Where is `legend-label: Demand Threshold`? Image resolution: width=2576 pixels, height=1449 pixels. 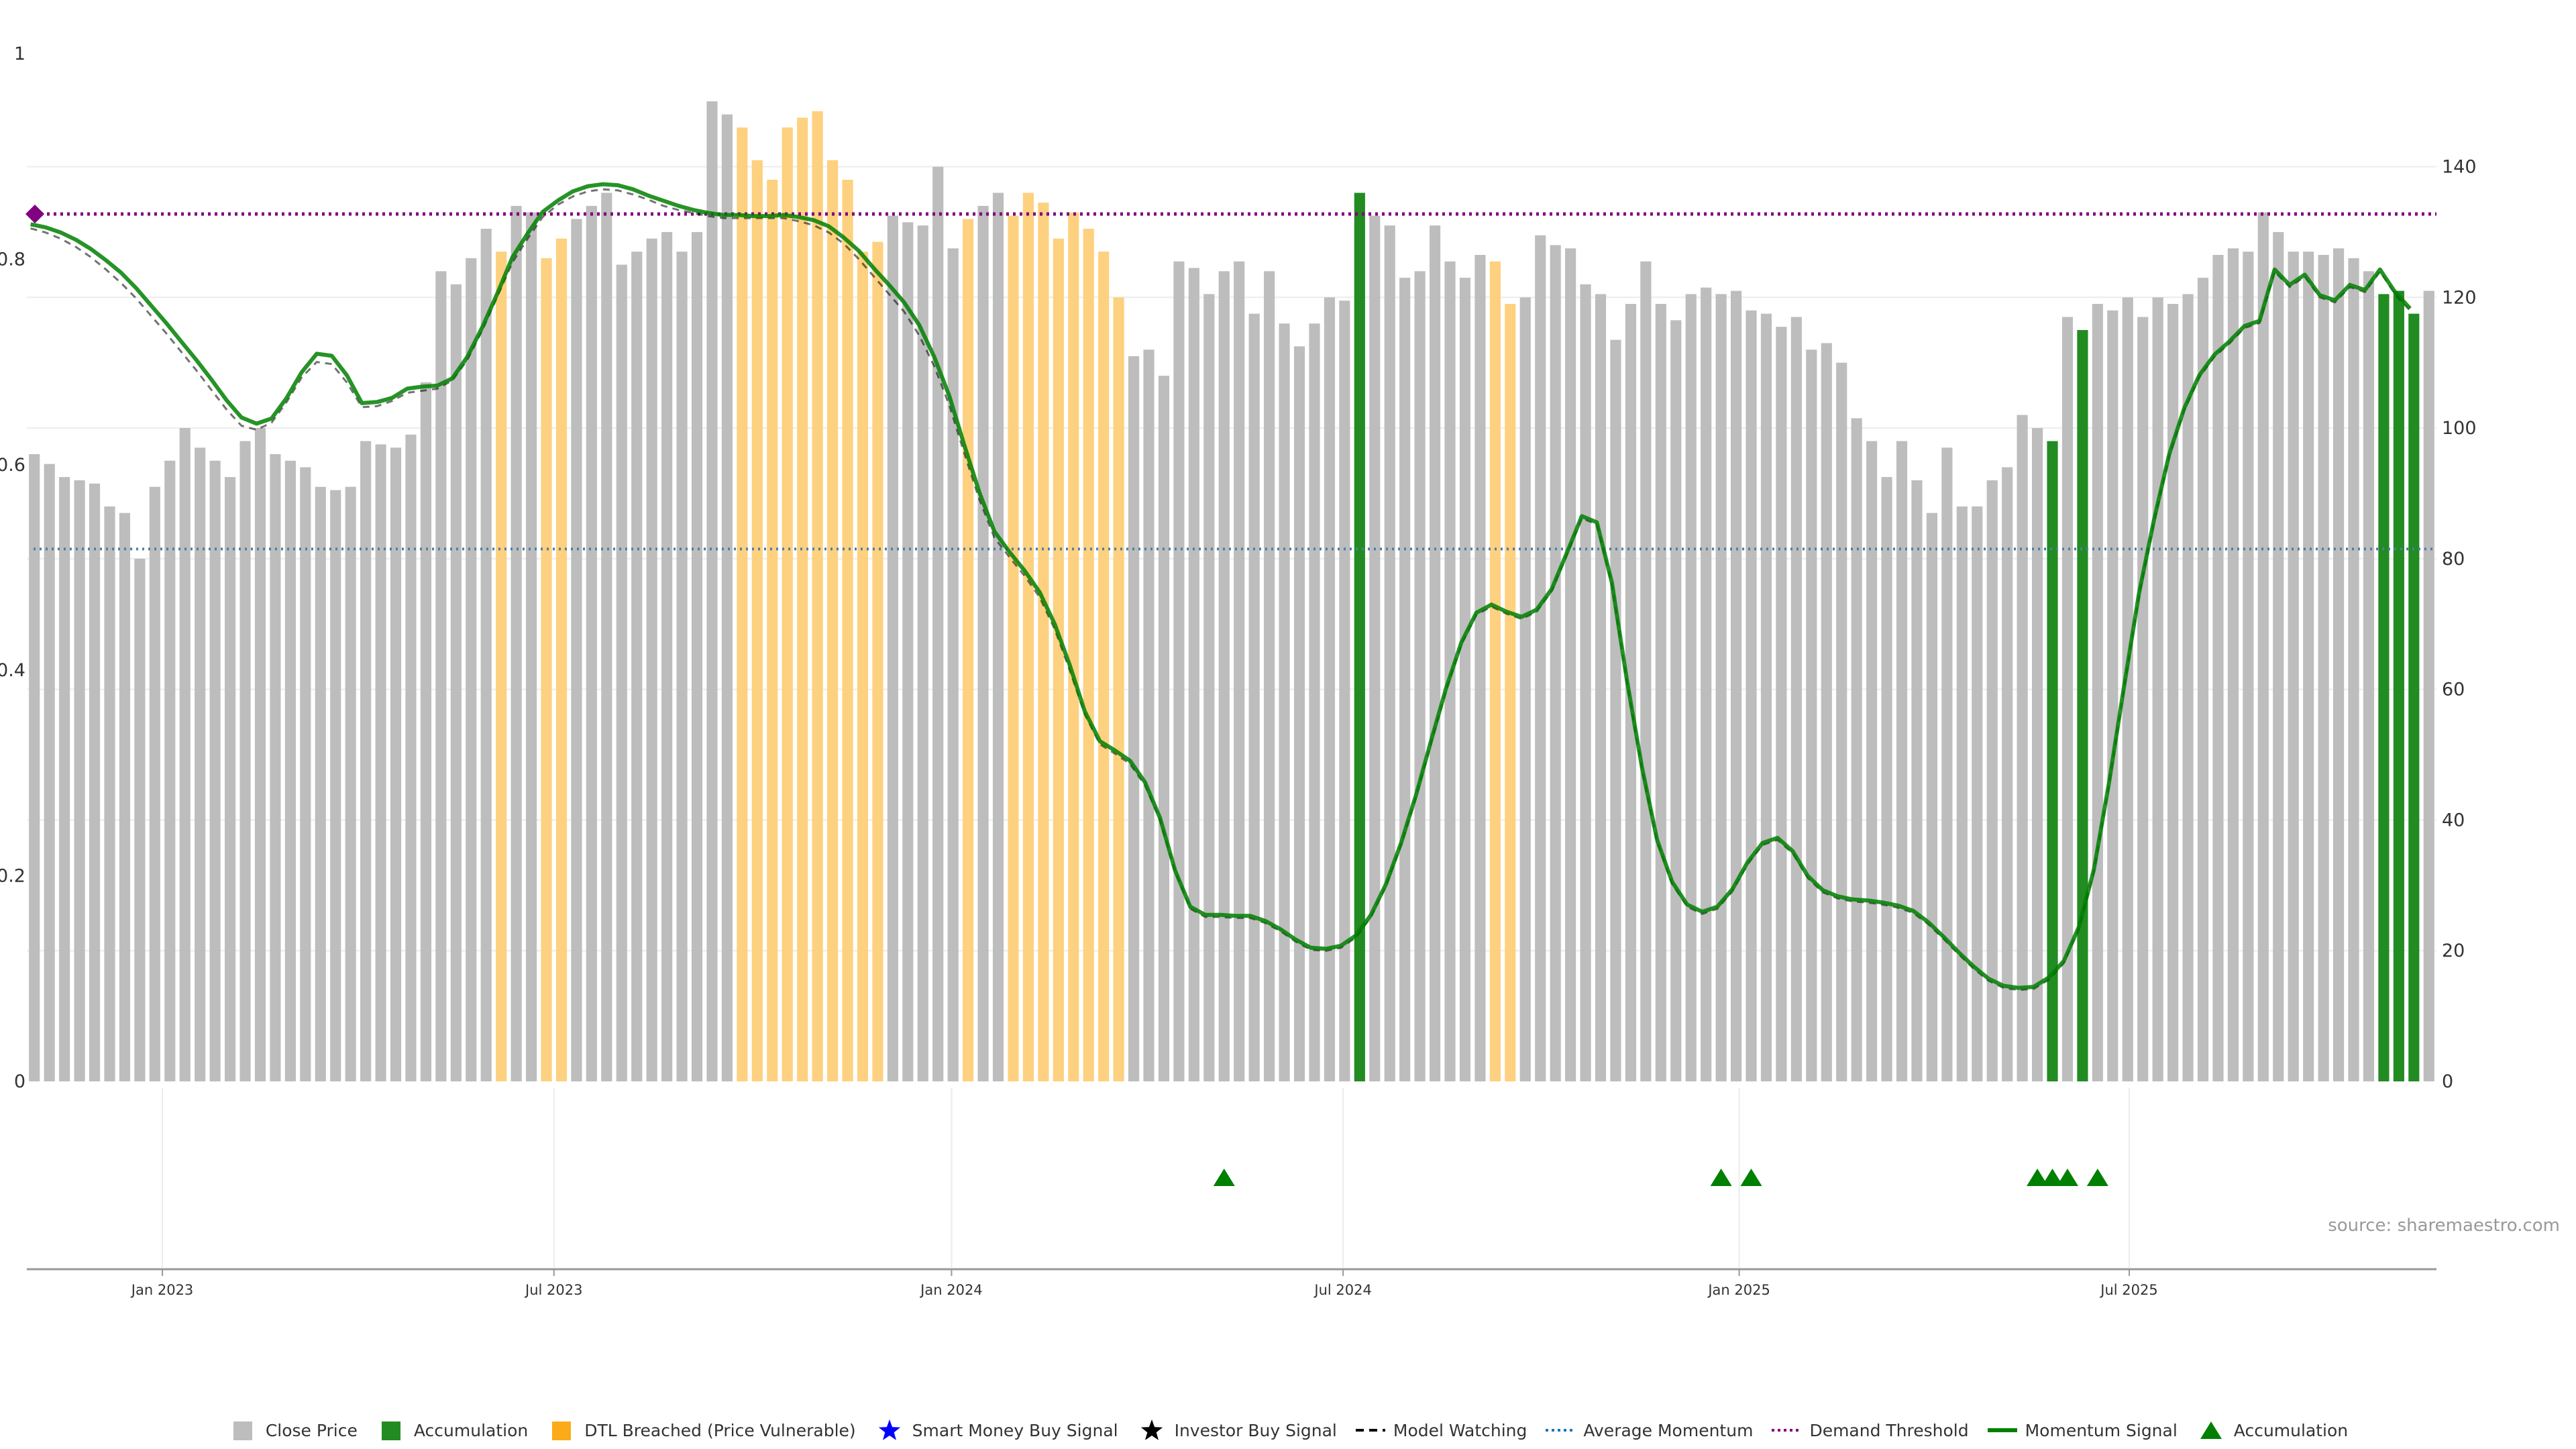 legend-label: Demand Threshold is located at coordinates (1889, 1430).